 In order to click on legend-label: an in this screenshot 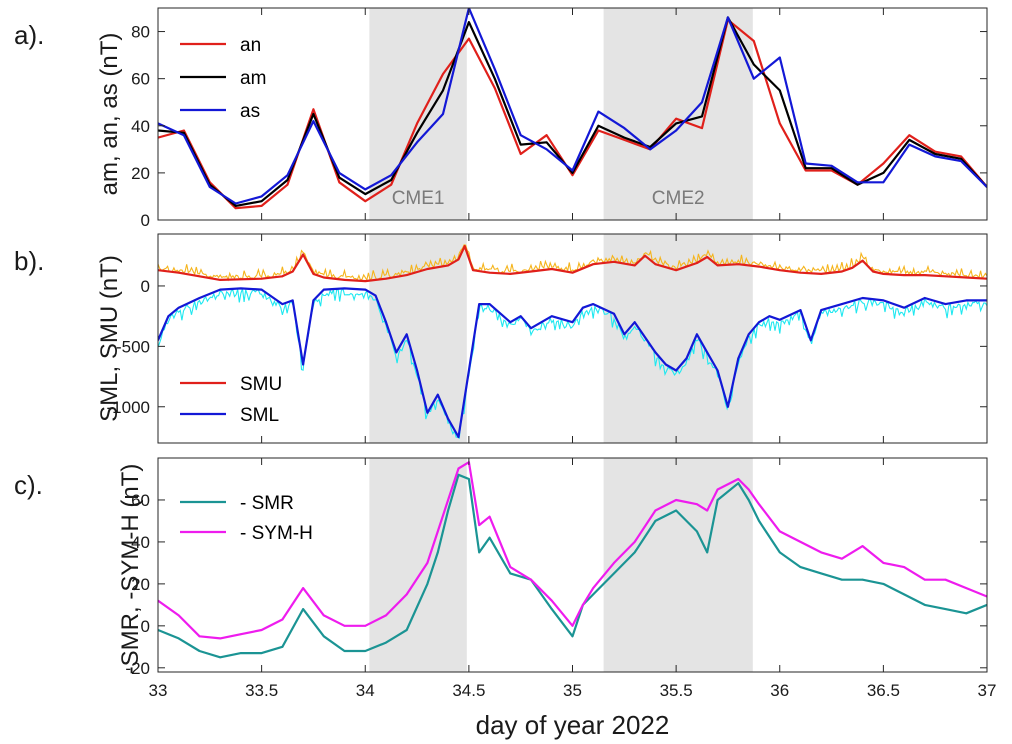, I will do `click(250, 45)`.